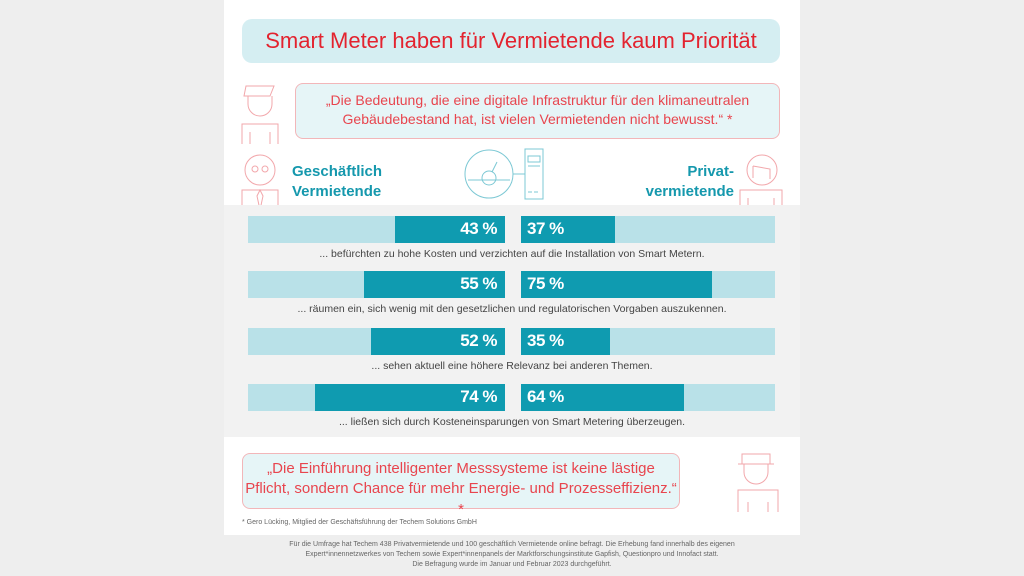 This screenshot has height=576, width=1024. What do you see at coordinates (337, 181) in the screenshot?
I see `group-label-business: Geschäftlich Vermietende` at bounding box center [337, 181].